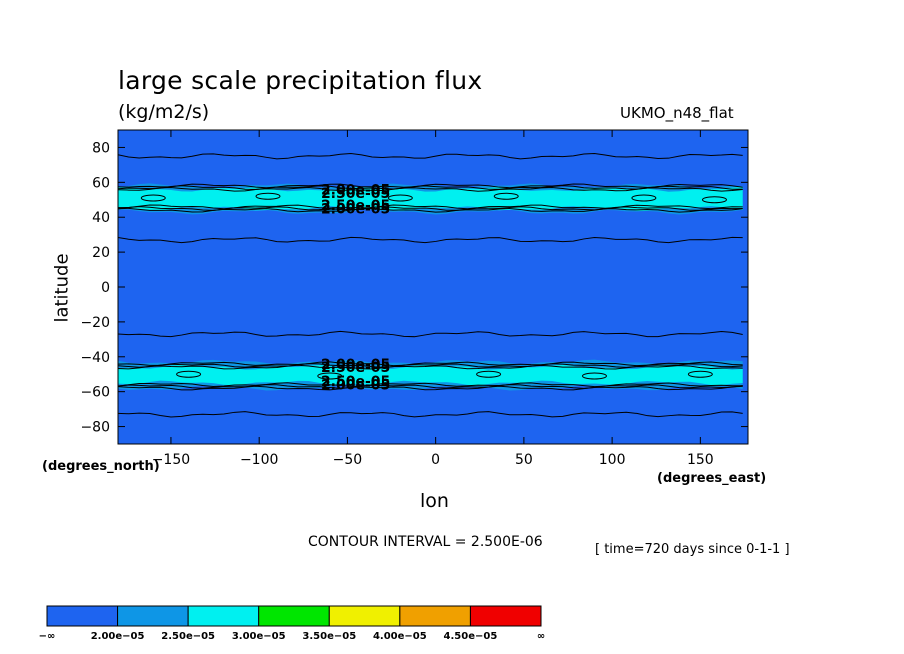 Image resolution: width=904 pixels, height=654 pixels. What do you see at coordinates (712, 478) in the screenshot?
I see `x-unit-label: (degrees_east)` at bounding box center [712, 478].